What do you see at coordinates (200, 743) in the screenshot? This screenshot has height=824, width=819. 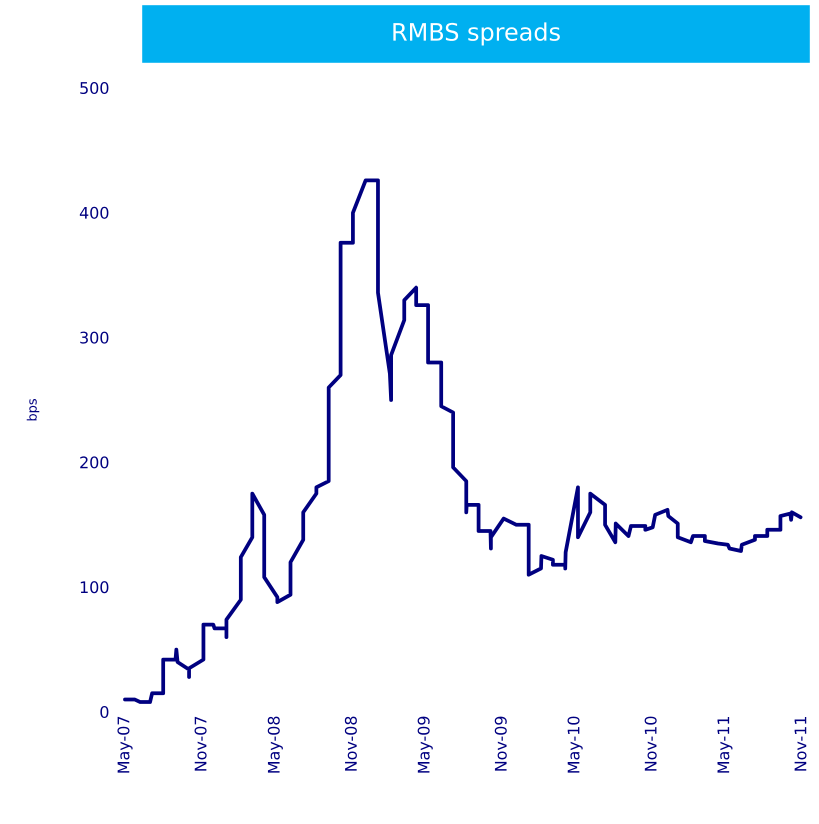 I see `x-tick-label: Nov-07` at bounding box center [200, 743].